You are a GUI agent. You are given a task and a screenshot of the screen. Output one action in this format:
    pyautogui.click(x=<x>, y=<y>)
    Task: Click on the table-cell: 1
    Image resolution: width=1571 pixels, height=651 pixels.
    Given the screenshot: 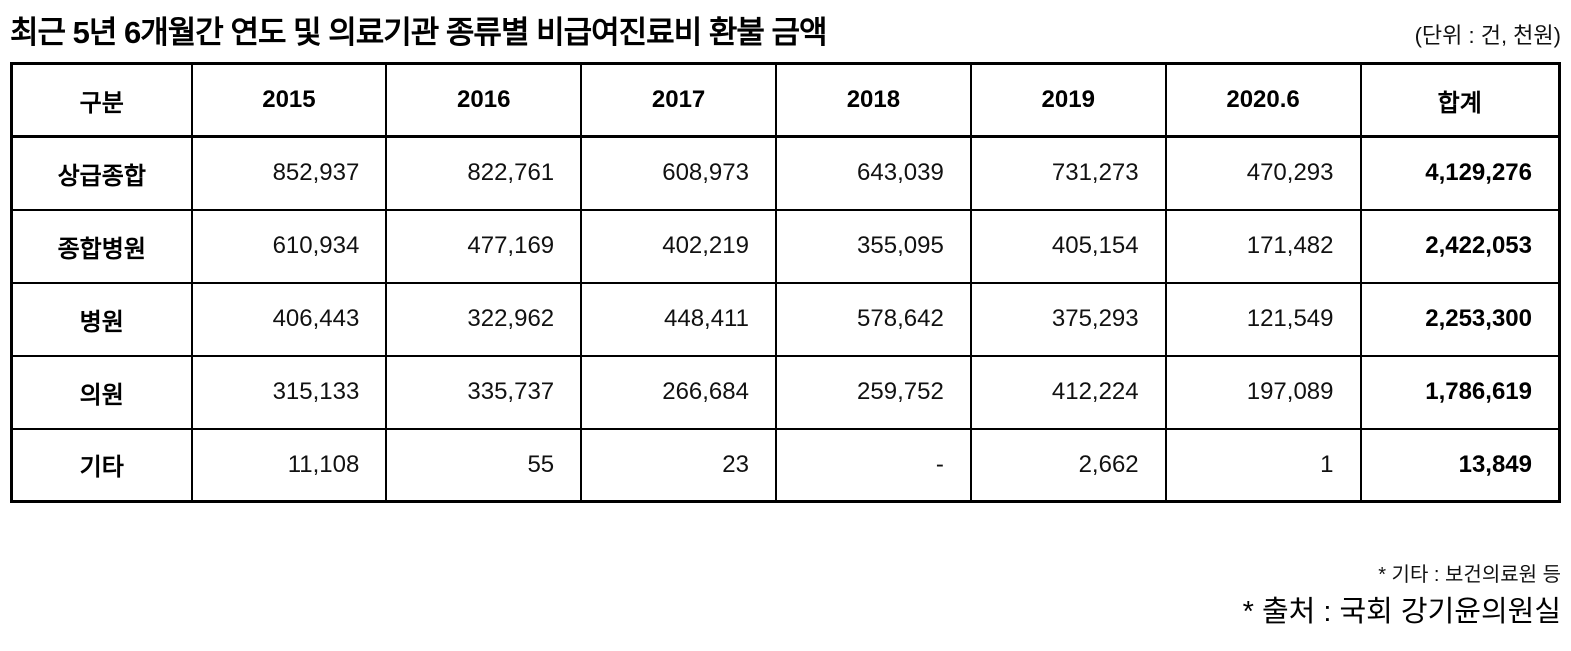 What is the action you would take?
    pyautogui.click(x=1263, y=465)
    